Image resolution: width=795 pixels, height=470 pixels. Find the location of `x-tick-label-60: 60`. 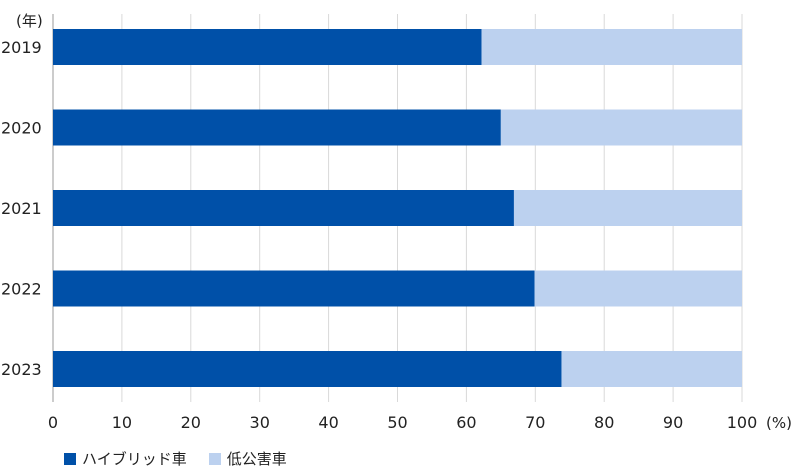

x-tick-label-60: 60 is located at coordinates (466, 422).